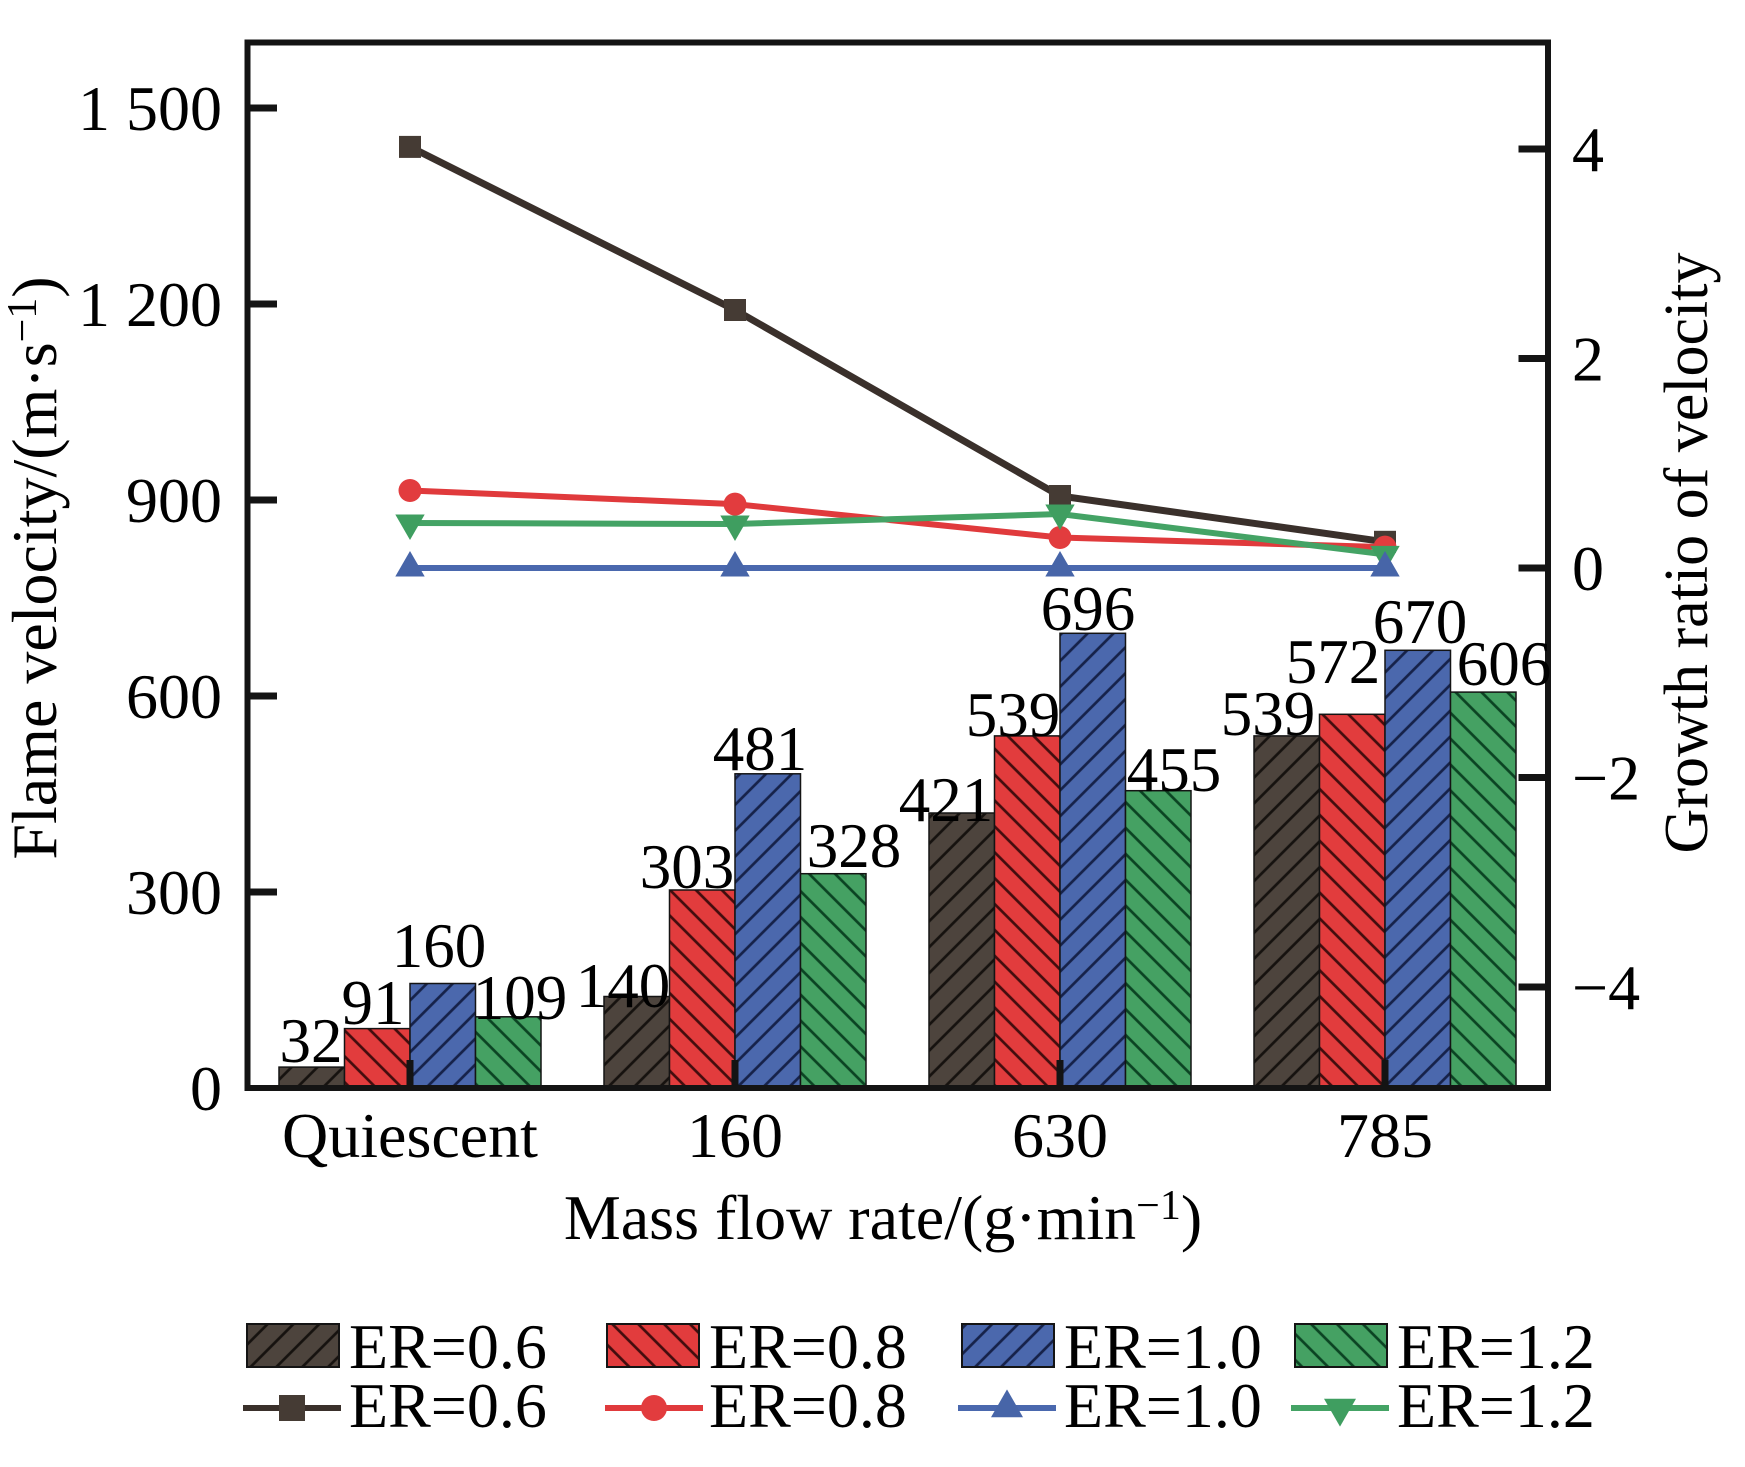 This screenshot has height=1467, width=1745. What do you see at coordinates (174, 696) in the screenshot?
I see `svg-text: 600` at bounding box center [174, 696].